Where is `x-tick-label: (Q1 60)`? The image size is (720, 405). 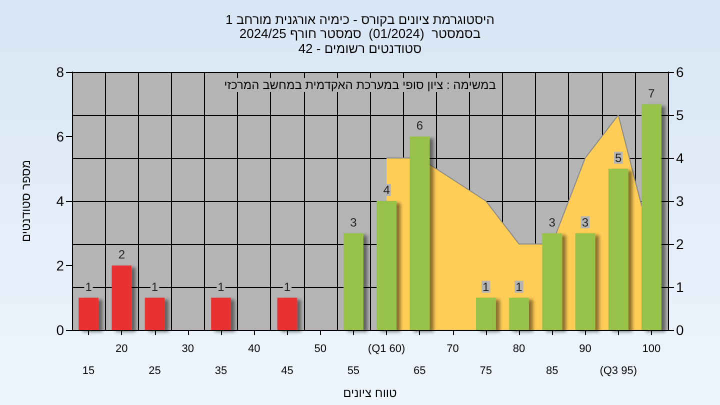
x-tick-label: (Q1 60) is located at coordinates (387, 349).